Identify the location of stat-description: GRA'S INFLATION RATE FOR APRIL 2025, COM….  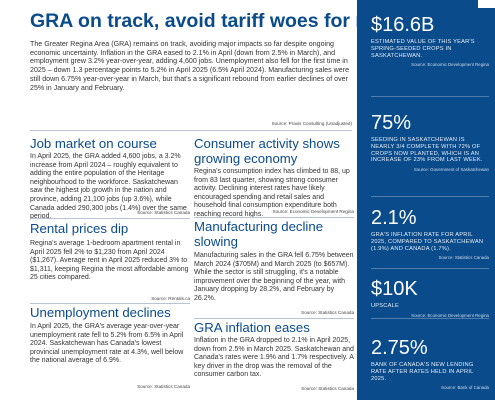
(427, 242).